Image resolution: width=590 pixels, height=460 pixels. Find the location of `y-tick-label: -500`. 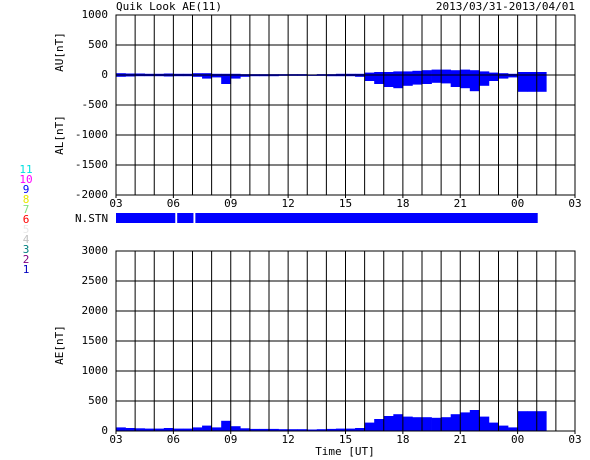

y-tick-label: -500 is located at coordinates (95, 104).